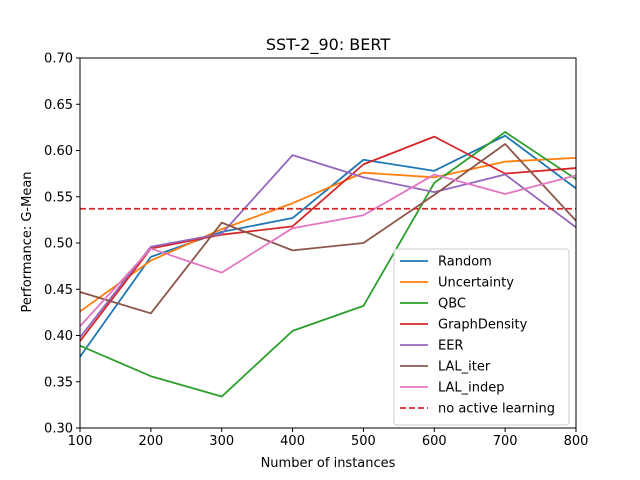 This screenshot has height=480, width=640. Describe the element at coordinates (452, 304) in the screenshot. I see `legend-label: QBC` at that location.